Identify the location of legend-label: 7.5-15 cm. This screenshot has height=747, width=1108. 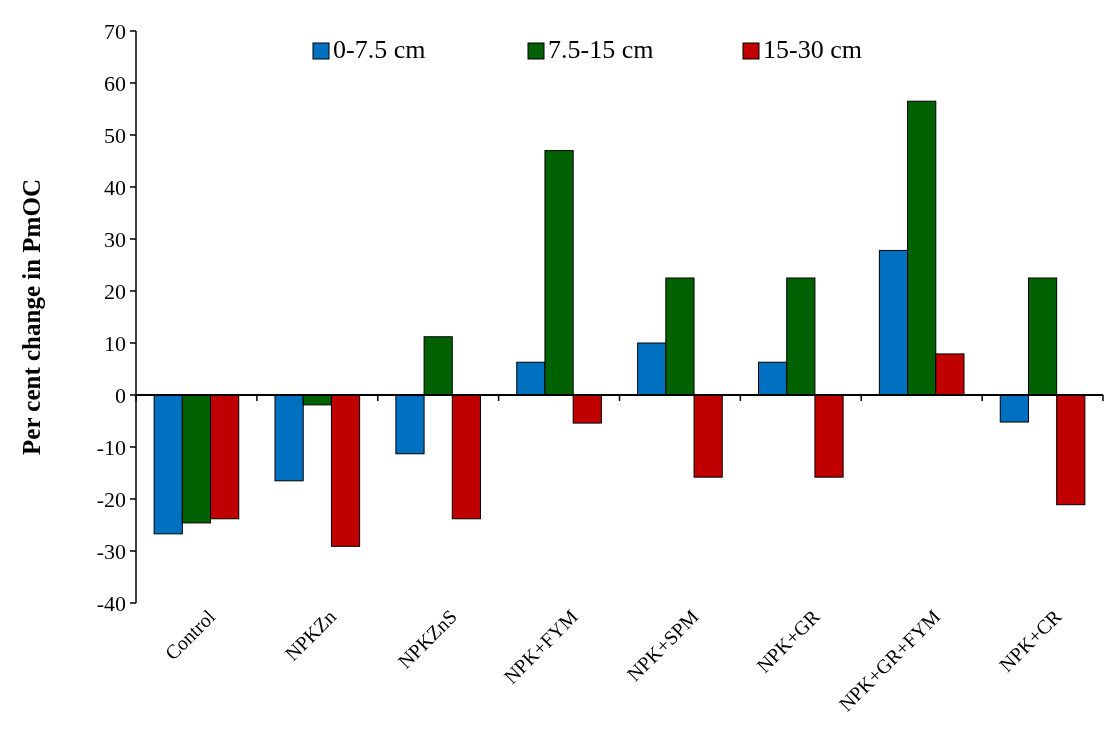
(601, 49).